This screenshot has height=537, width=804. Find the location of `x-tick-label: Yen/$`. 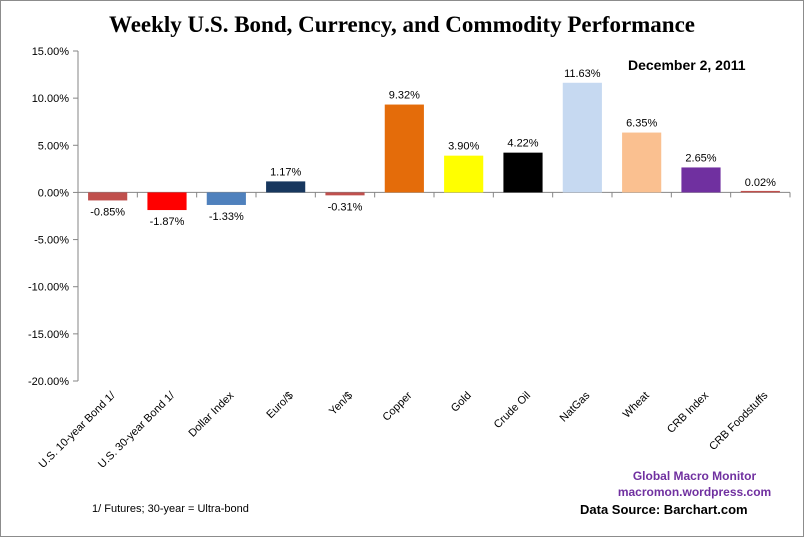

x-tick-label: Yen/$ is located at coordinates (341, 404).